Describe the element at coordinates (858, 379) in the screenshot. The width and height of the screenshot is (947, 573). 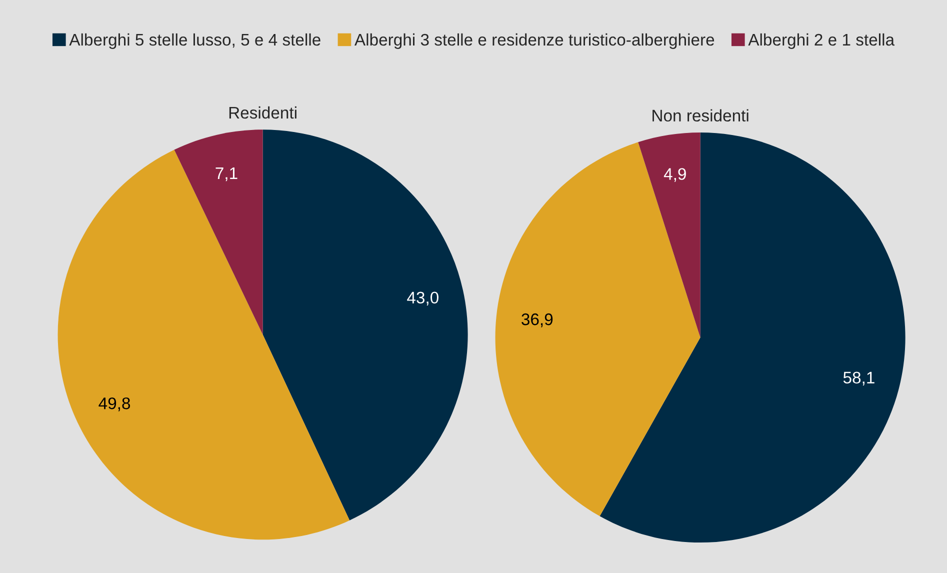
I see `data-label: 58,1` at that location.